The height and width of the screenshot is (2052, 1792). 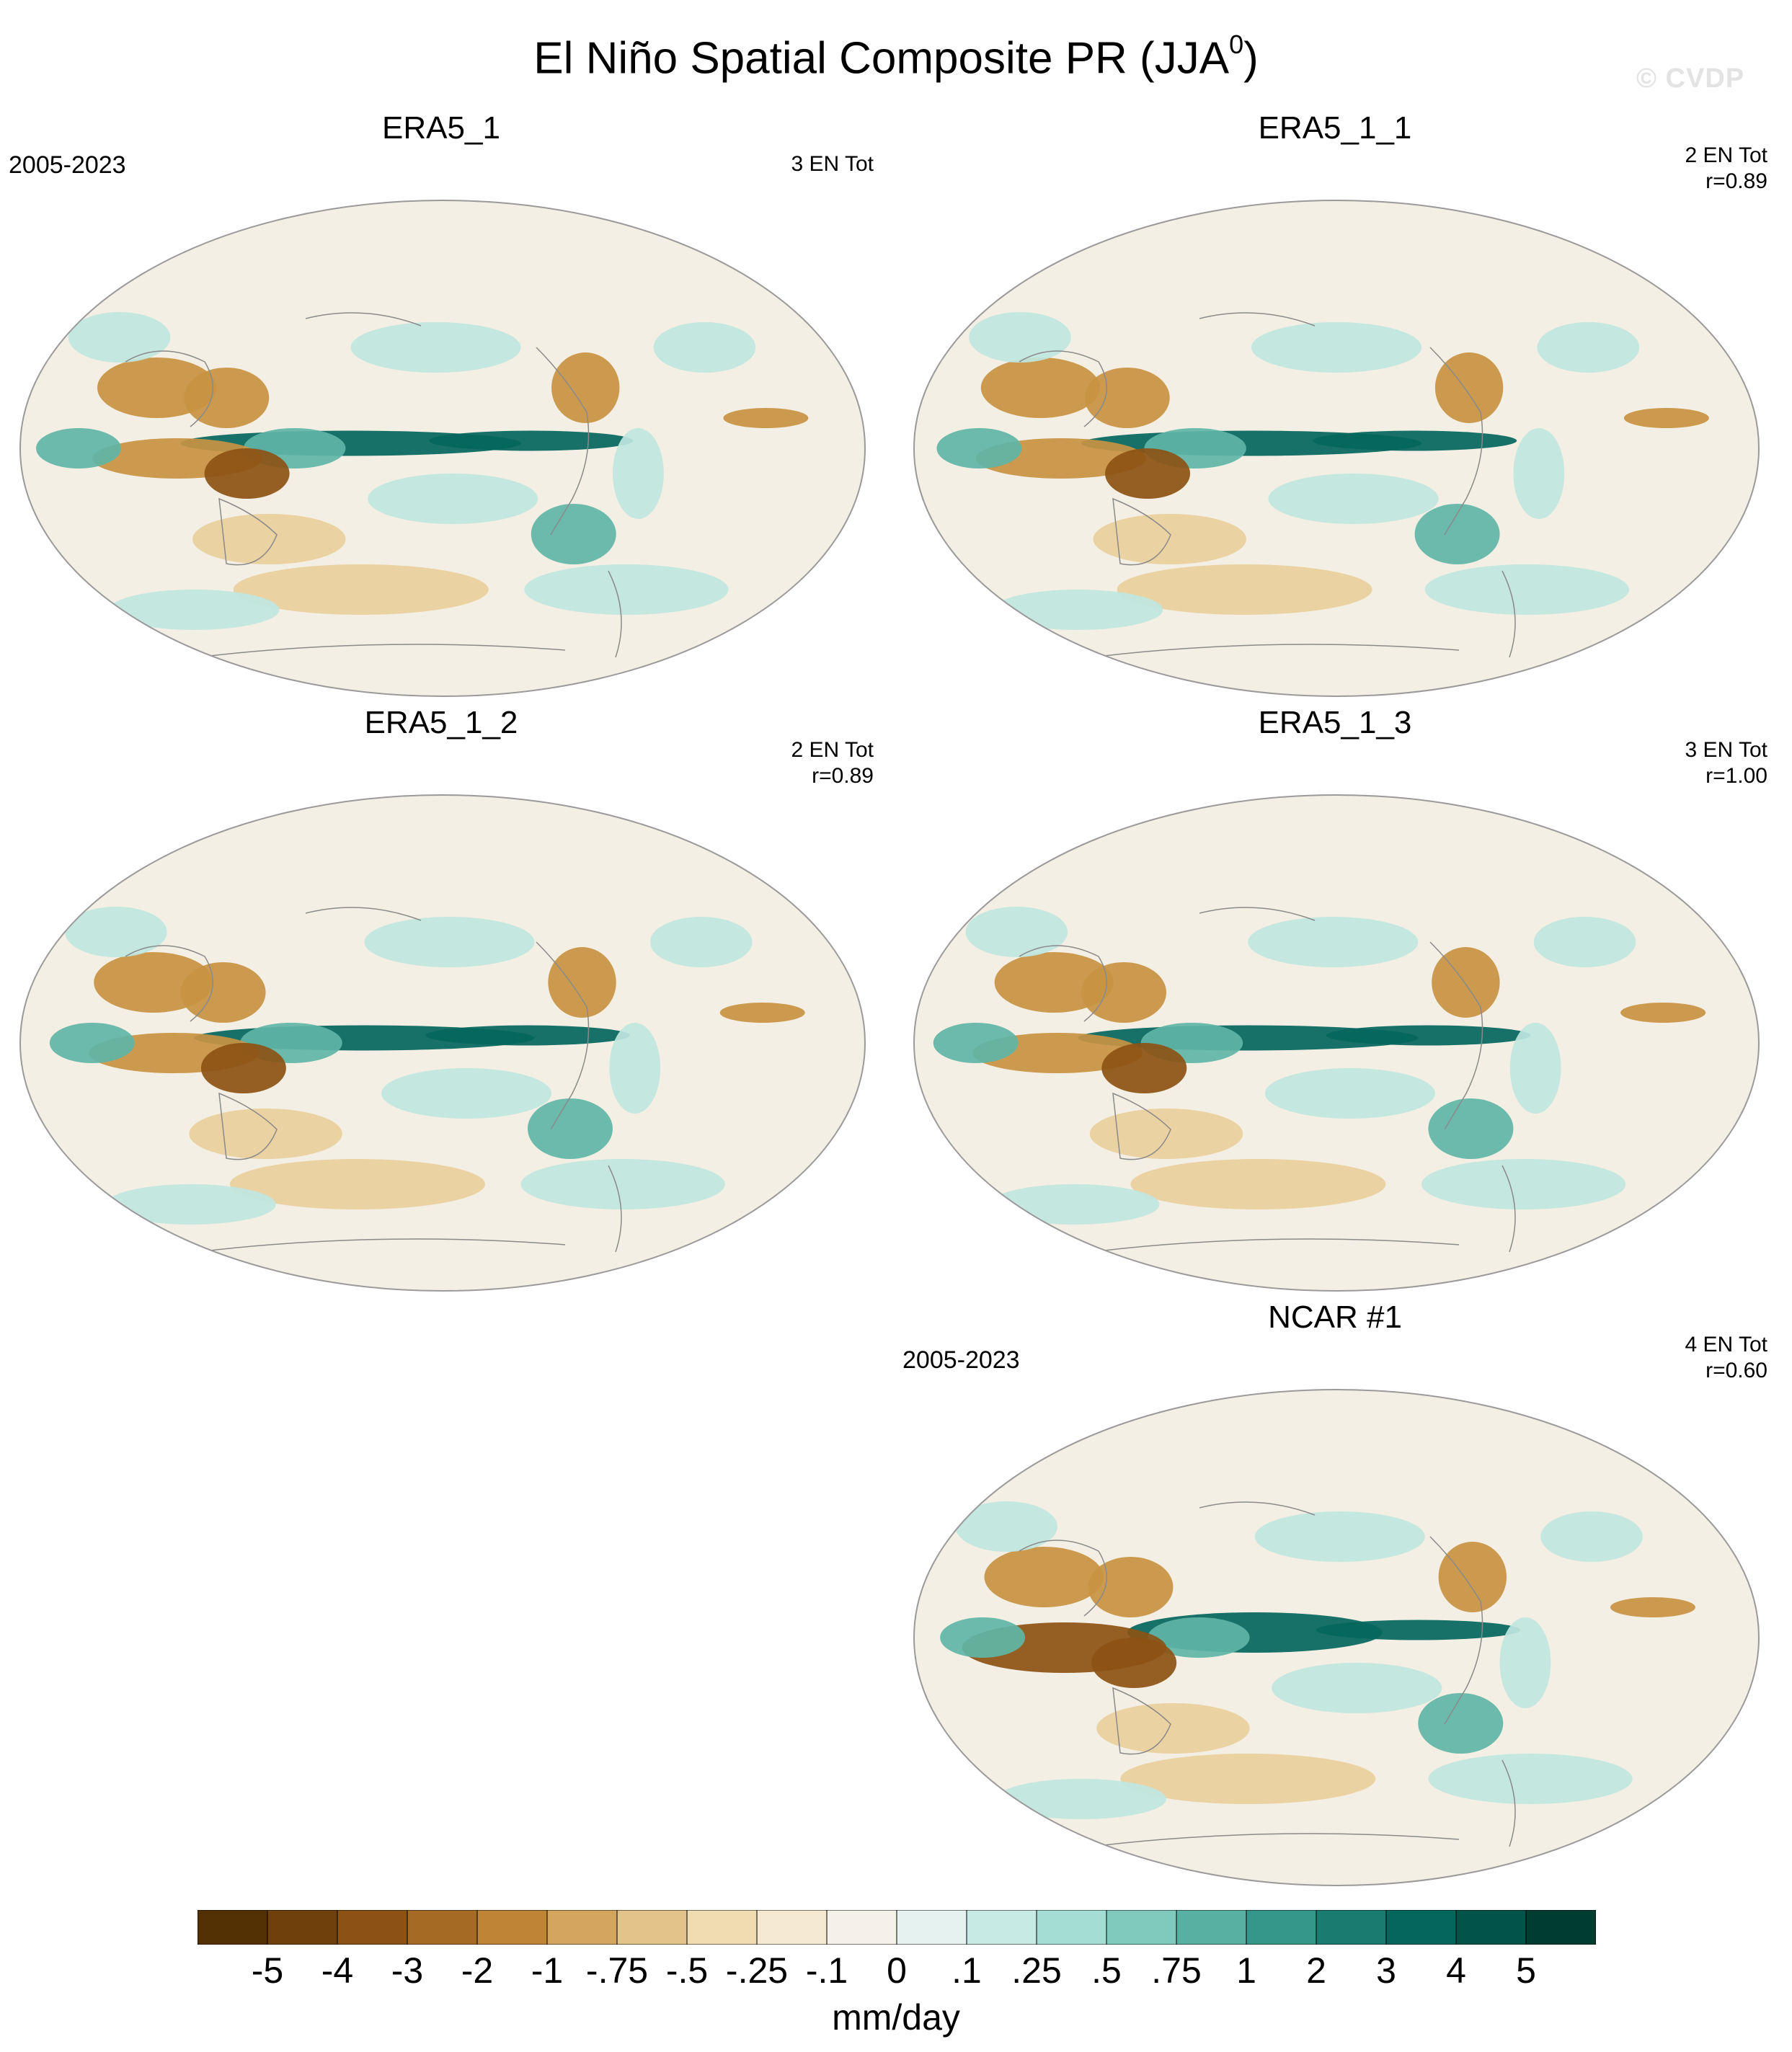 I want to click on panel-event-count: 2 EN Tot r=0.89, so click(x=1726, y=169).